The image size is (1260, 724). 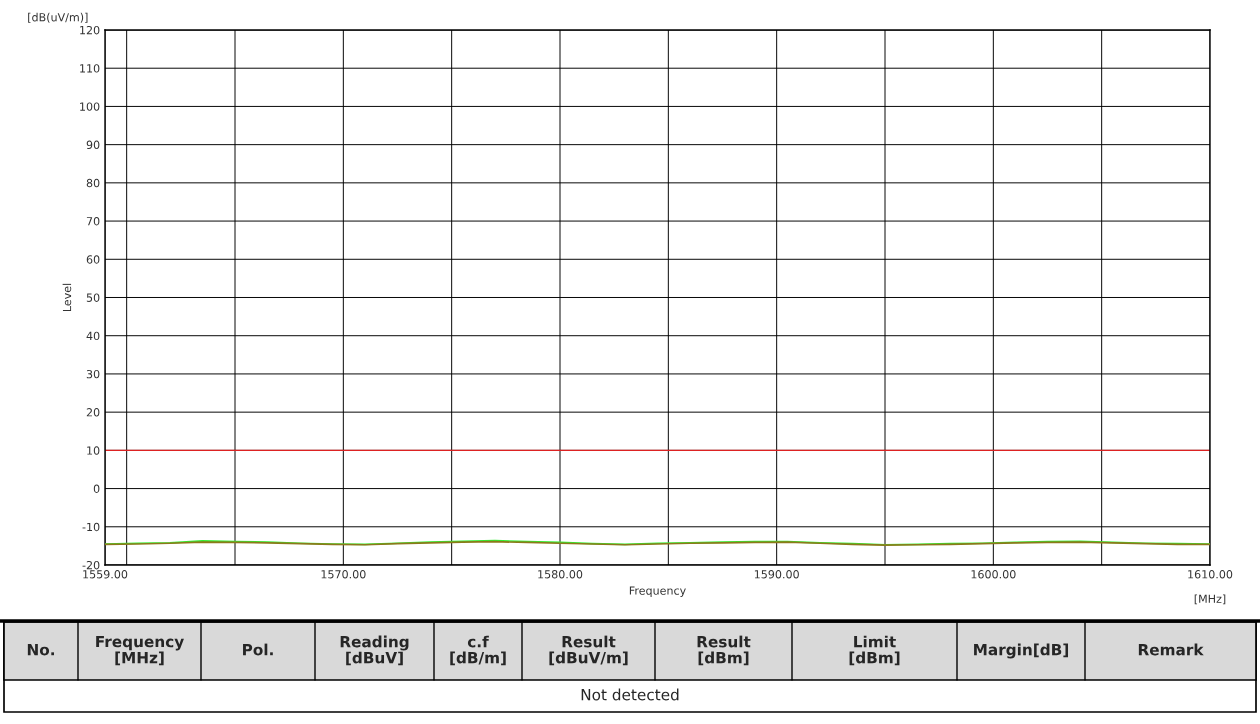 What do you see at coordinates (776, 574) in the screenshot?
I see `x-tick-label: 1590.00` at bounding box center [776, 574].